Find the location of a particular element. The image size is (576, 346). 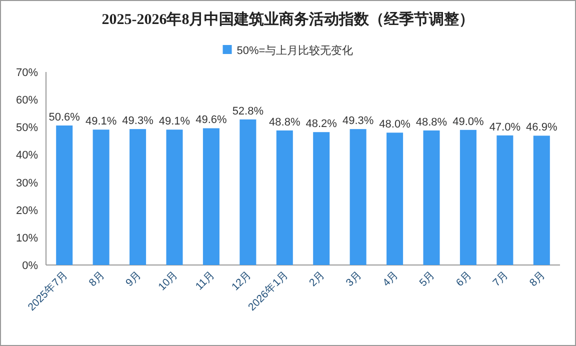

x-tick-label: 4月 is located at coordinates (390, 279).